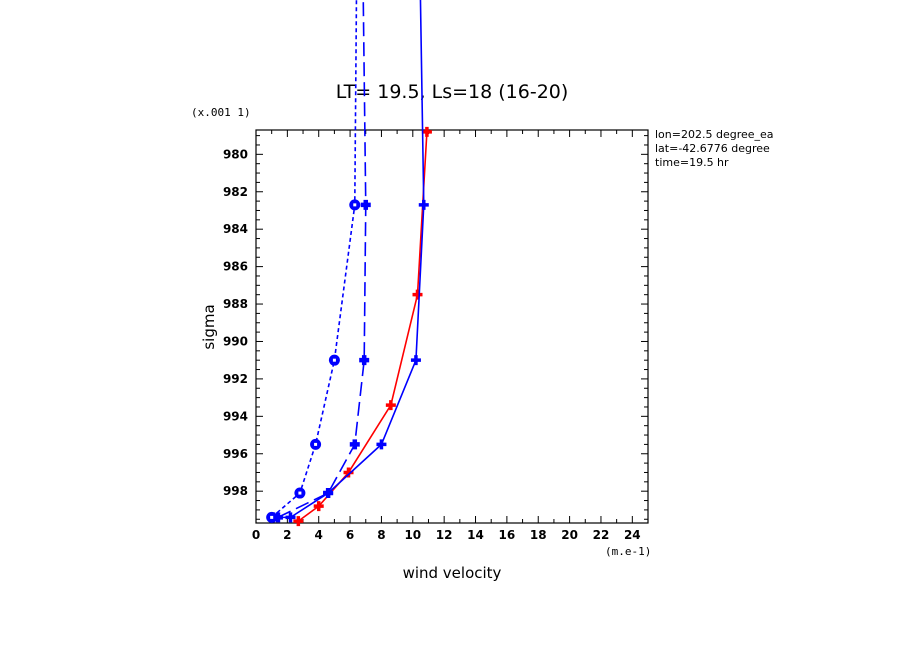 The height and width of the screenshot is (654, 904). I want to click on x-tick-label: 20, so click(569, 535).